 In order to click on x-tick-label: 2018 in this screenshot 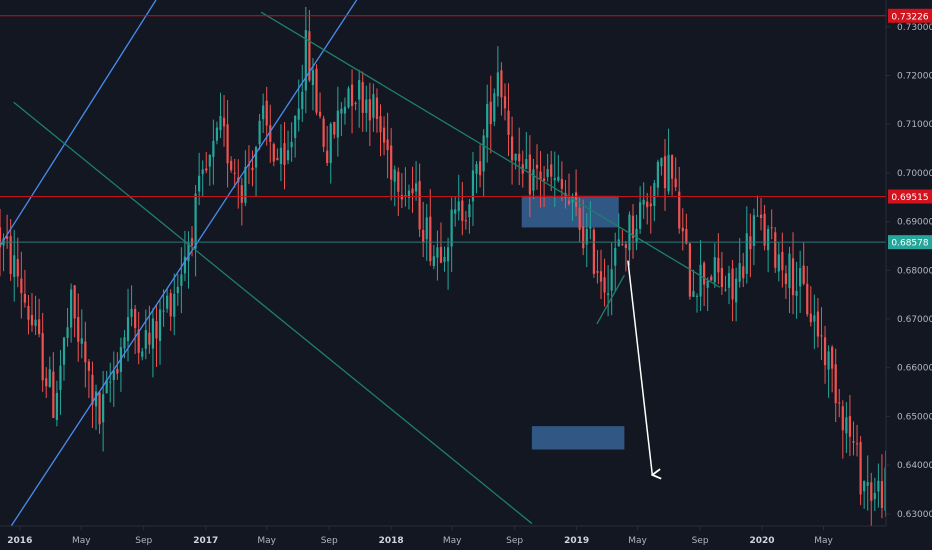, I will do `click(391, 541)`.